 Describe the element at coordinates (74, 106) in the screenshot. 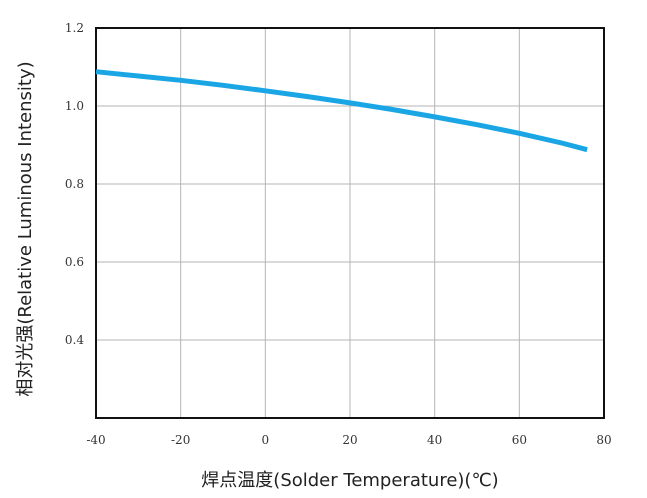

I see `y-tick-label: 1.0` at that location.